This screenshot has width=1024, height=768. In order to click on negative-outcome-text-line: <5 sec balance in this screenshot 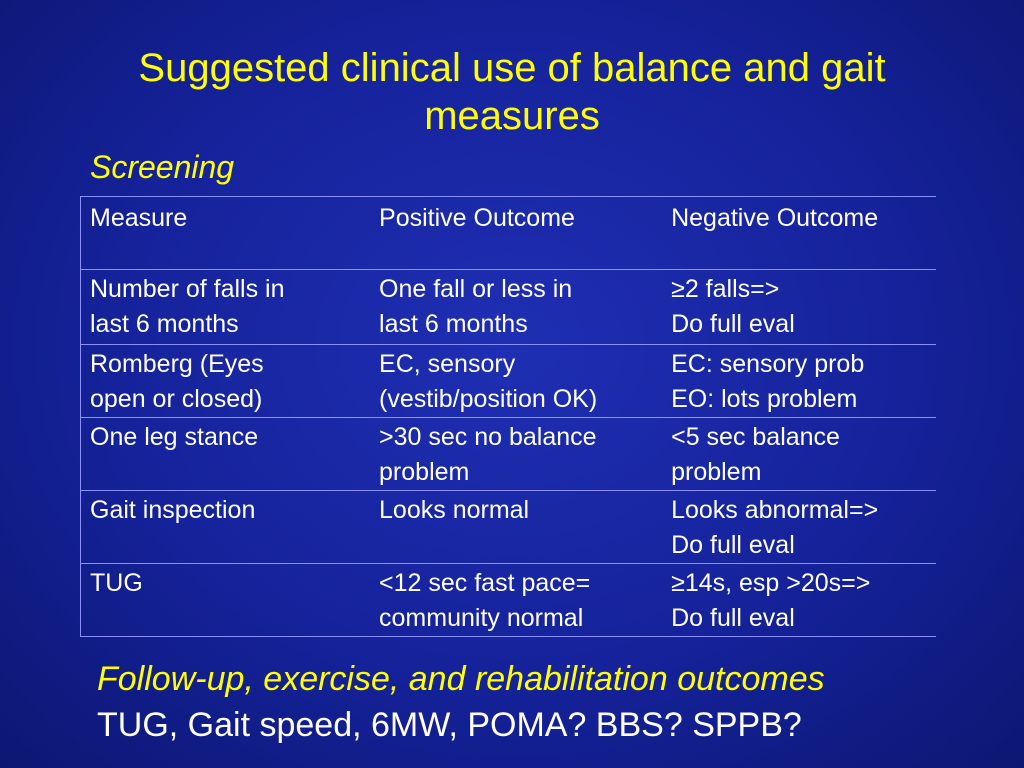, I will do `click(755, 437)`.